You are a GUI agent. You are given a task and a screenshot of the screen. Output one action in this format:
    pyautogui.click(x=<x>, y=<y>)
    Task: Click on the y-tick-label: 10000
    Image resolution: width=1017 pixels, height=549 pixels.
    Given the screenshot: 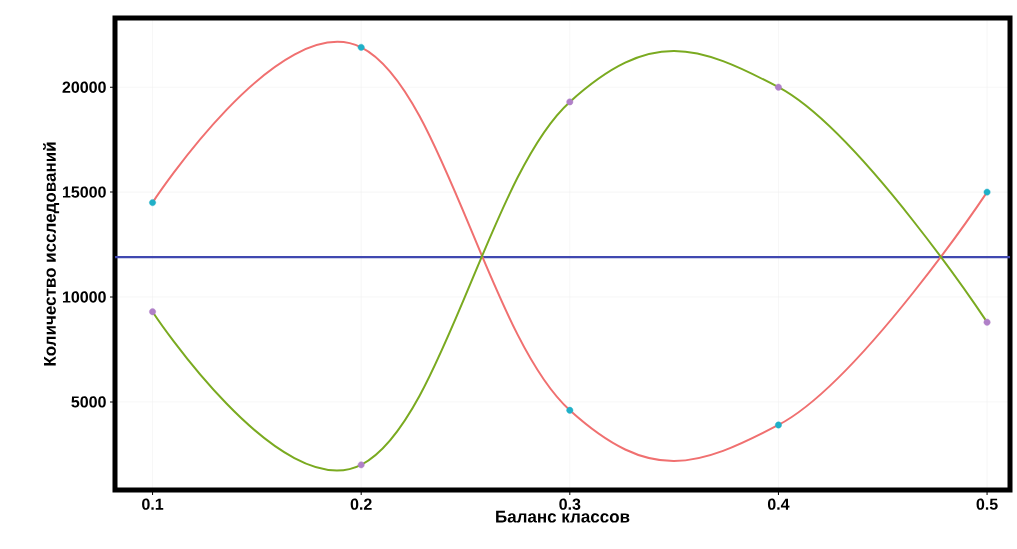 What is the action you would take?
    pyautogui.click(x=84, y=297)
    